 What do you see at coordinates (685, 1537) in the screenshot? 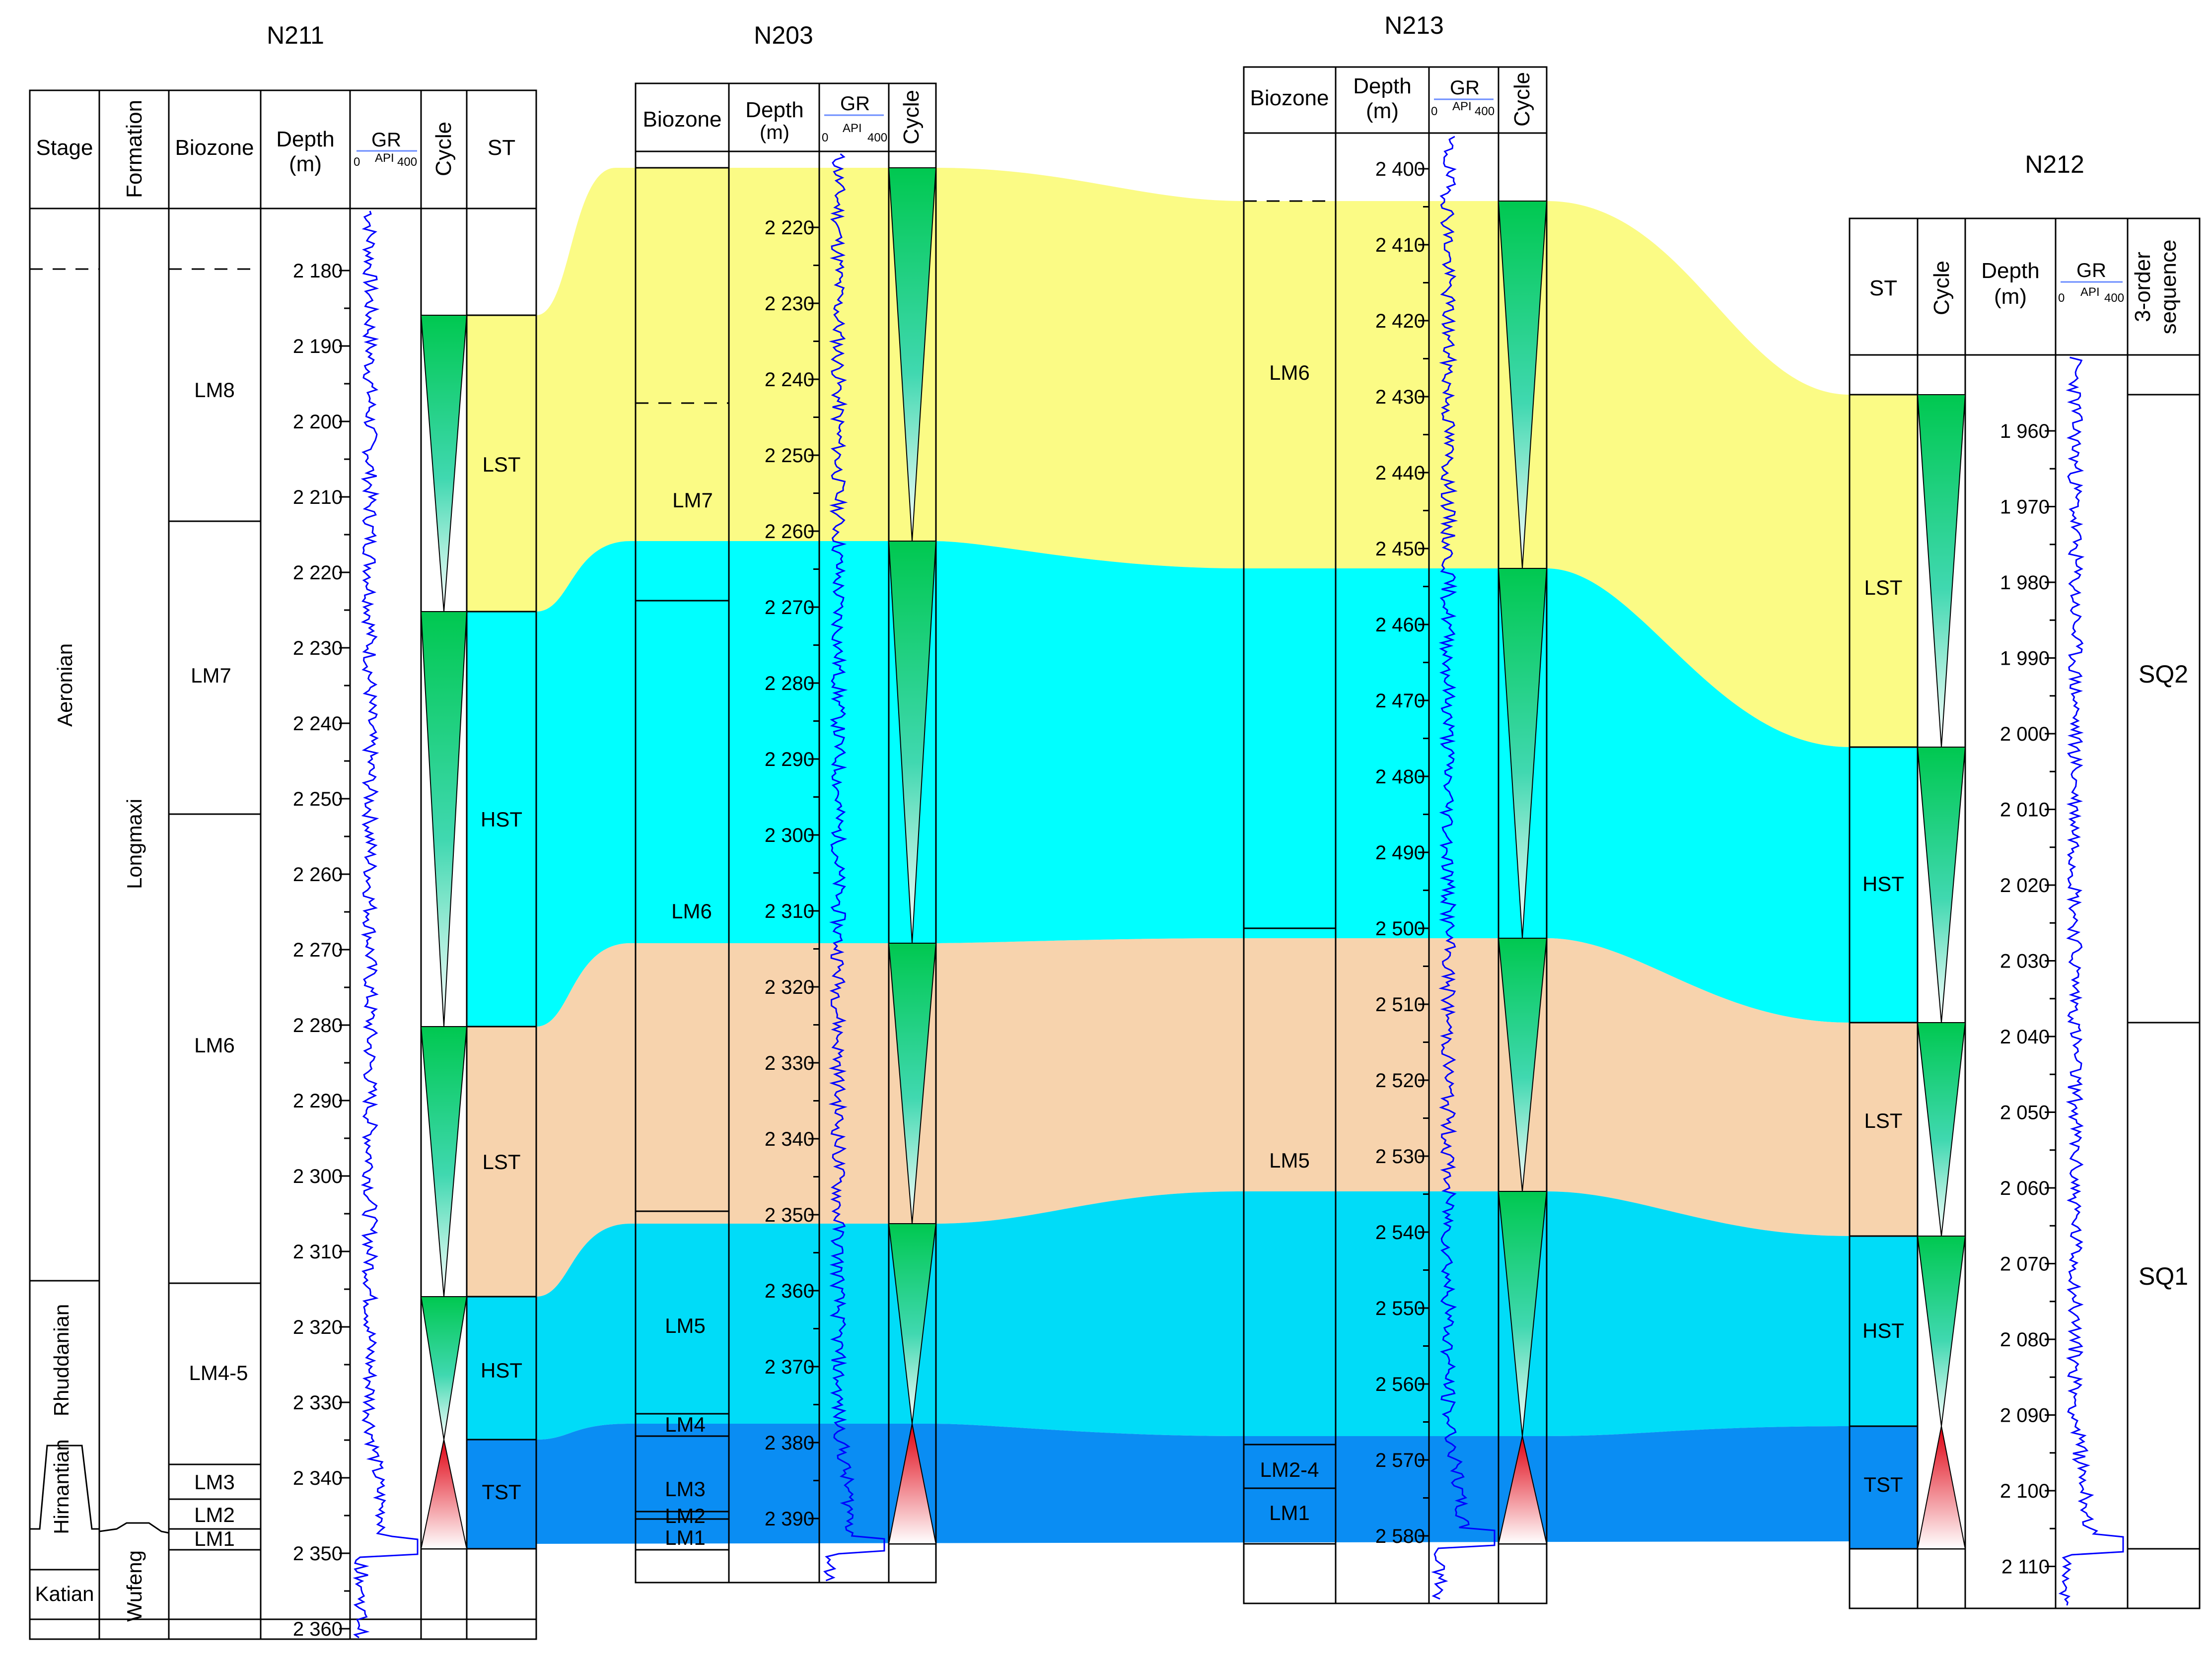
I see `biozone-lm1-n203: LM1` at bounding box center [685, 1537].